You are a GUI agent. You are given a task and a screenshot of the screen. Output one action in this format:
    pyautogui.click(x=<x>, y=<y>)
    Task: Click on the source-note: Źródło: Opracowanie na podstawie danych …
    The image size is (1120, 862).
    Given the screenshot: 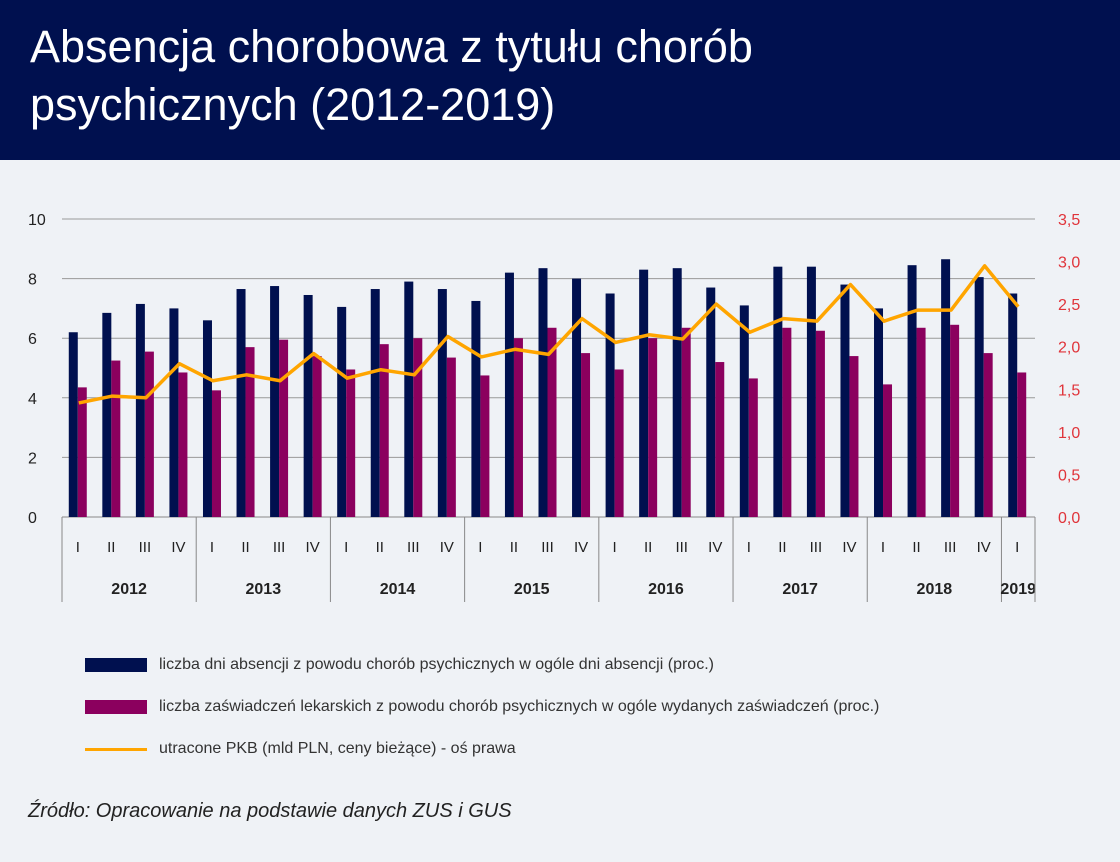 What is the action you would take?
    pyautogui.click(x=270, y=811)
    